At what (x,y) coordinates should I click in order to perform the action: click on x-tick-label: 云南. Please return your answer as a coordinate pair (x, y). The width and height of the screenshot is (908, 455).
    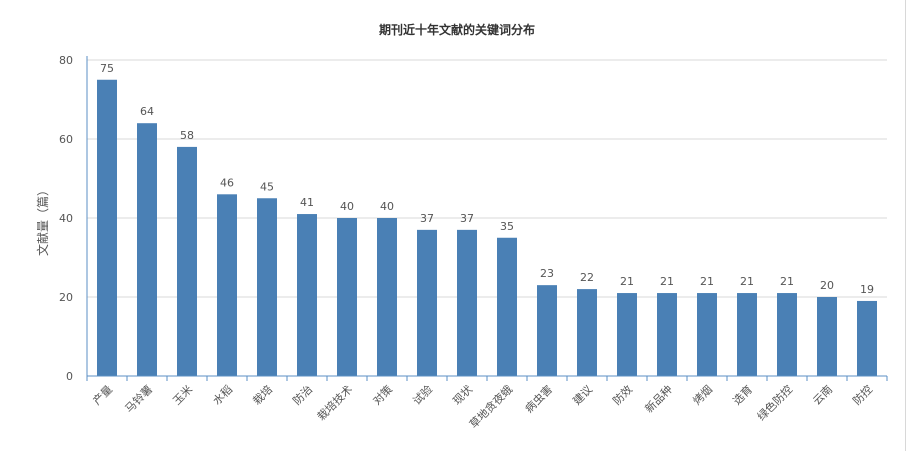
    Looking at the image, I should click on (822, 395).